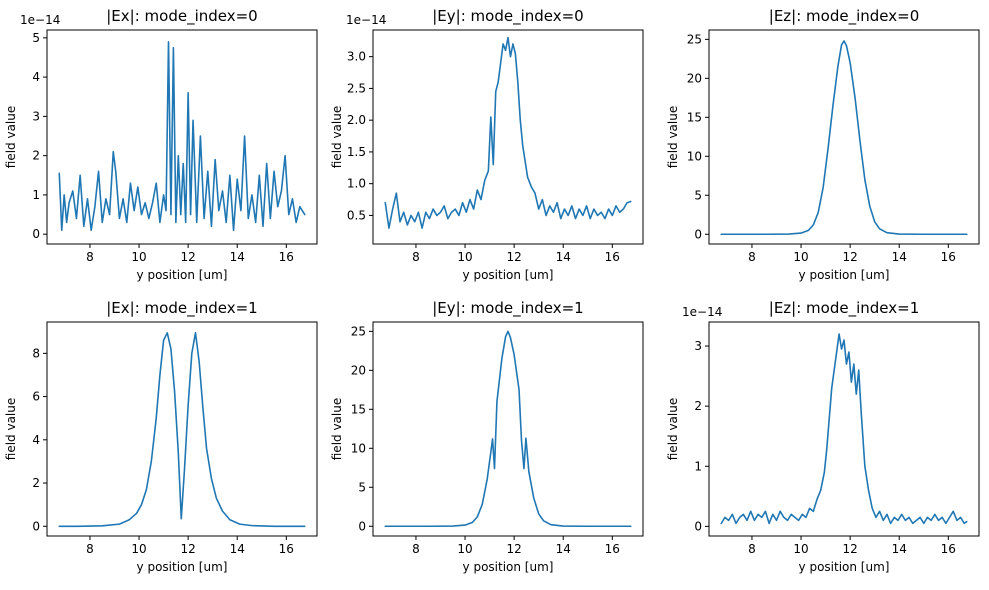 This screenshot has height=590, width=989. What do you see at coordinates (356, 184) in the screenshot?
I see `y-tick-label: 1.0` at bounding box center [356, 184].